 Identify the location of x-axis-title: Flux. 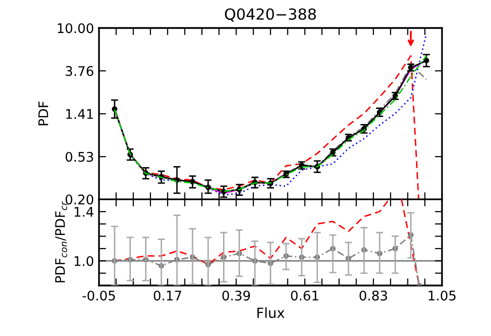
(270, 312).